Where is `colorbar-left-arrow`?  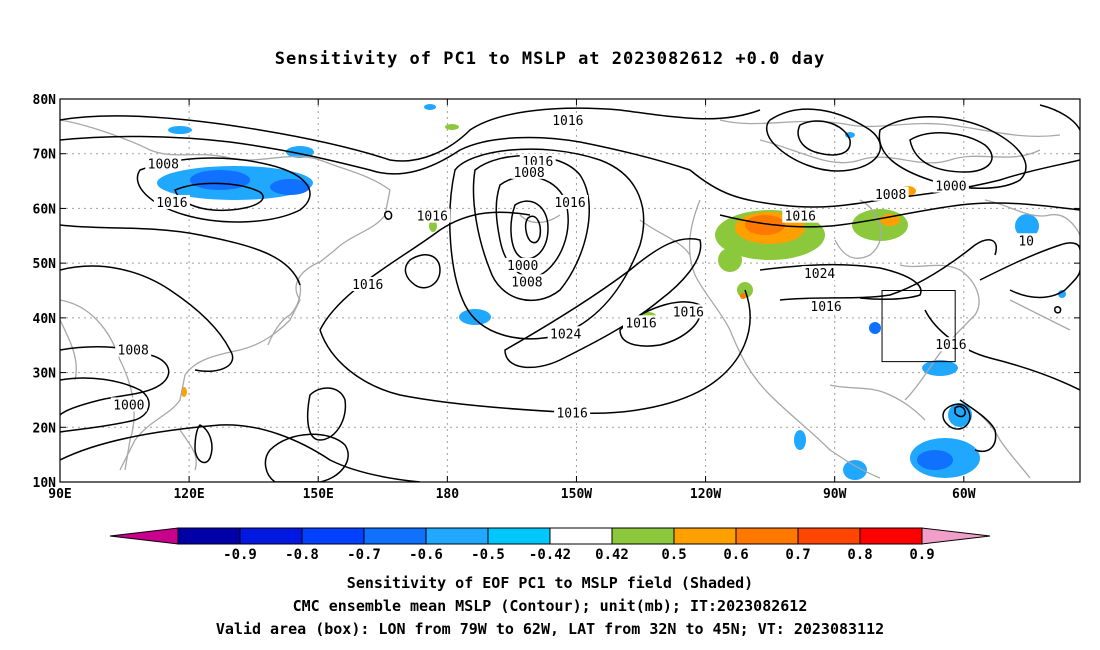 colorbar-left-arrow is located at coordinates (144, 536).